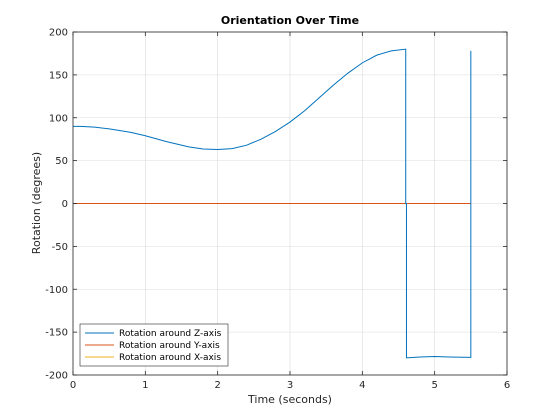 The width and height of the screenshot is (560, 420). Describe the element at coordinates (145, 385) in the screenshot. I see `x-tick-label: 1` at that location.